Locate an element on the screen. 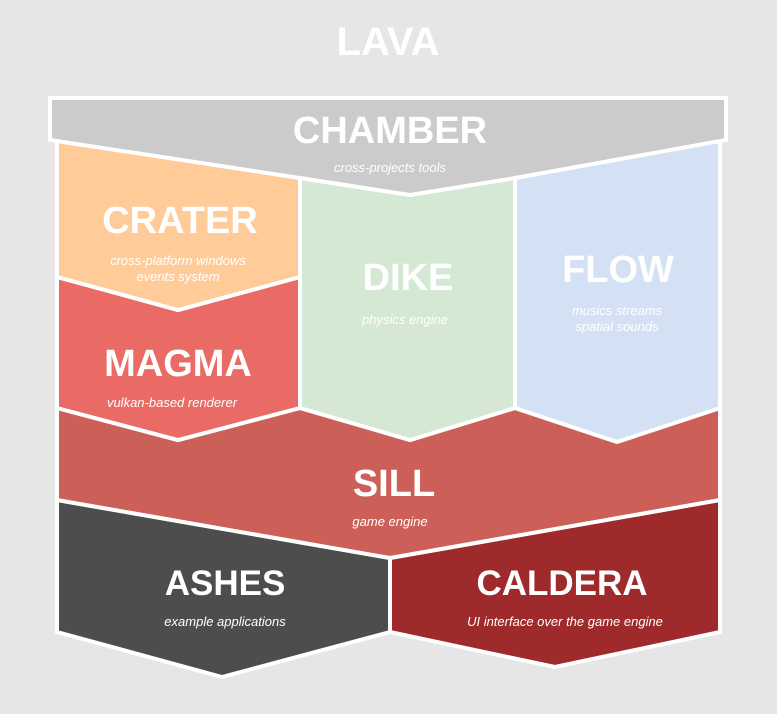 This screenshot has width=777, height=714. ashes-description: example applications is located at coordinates (225, 621).